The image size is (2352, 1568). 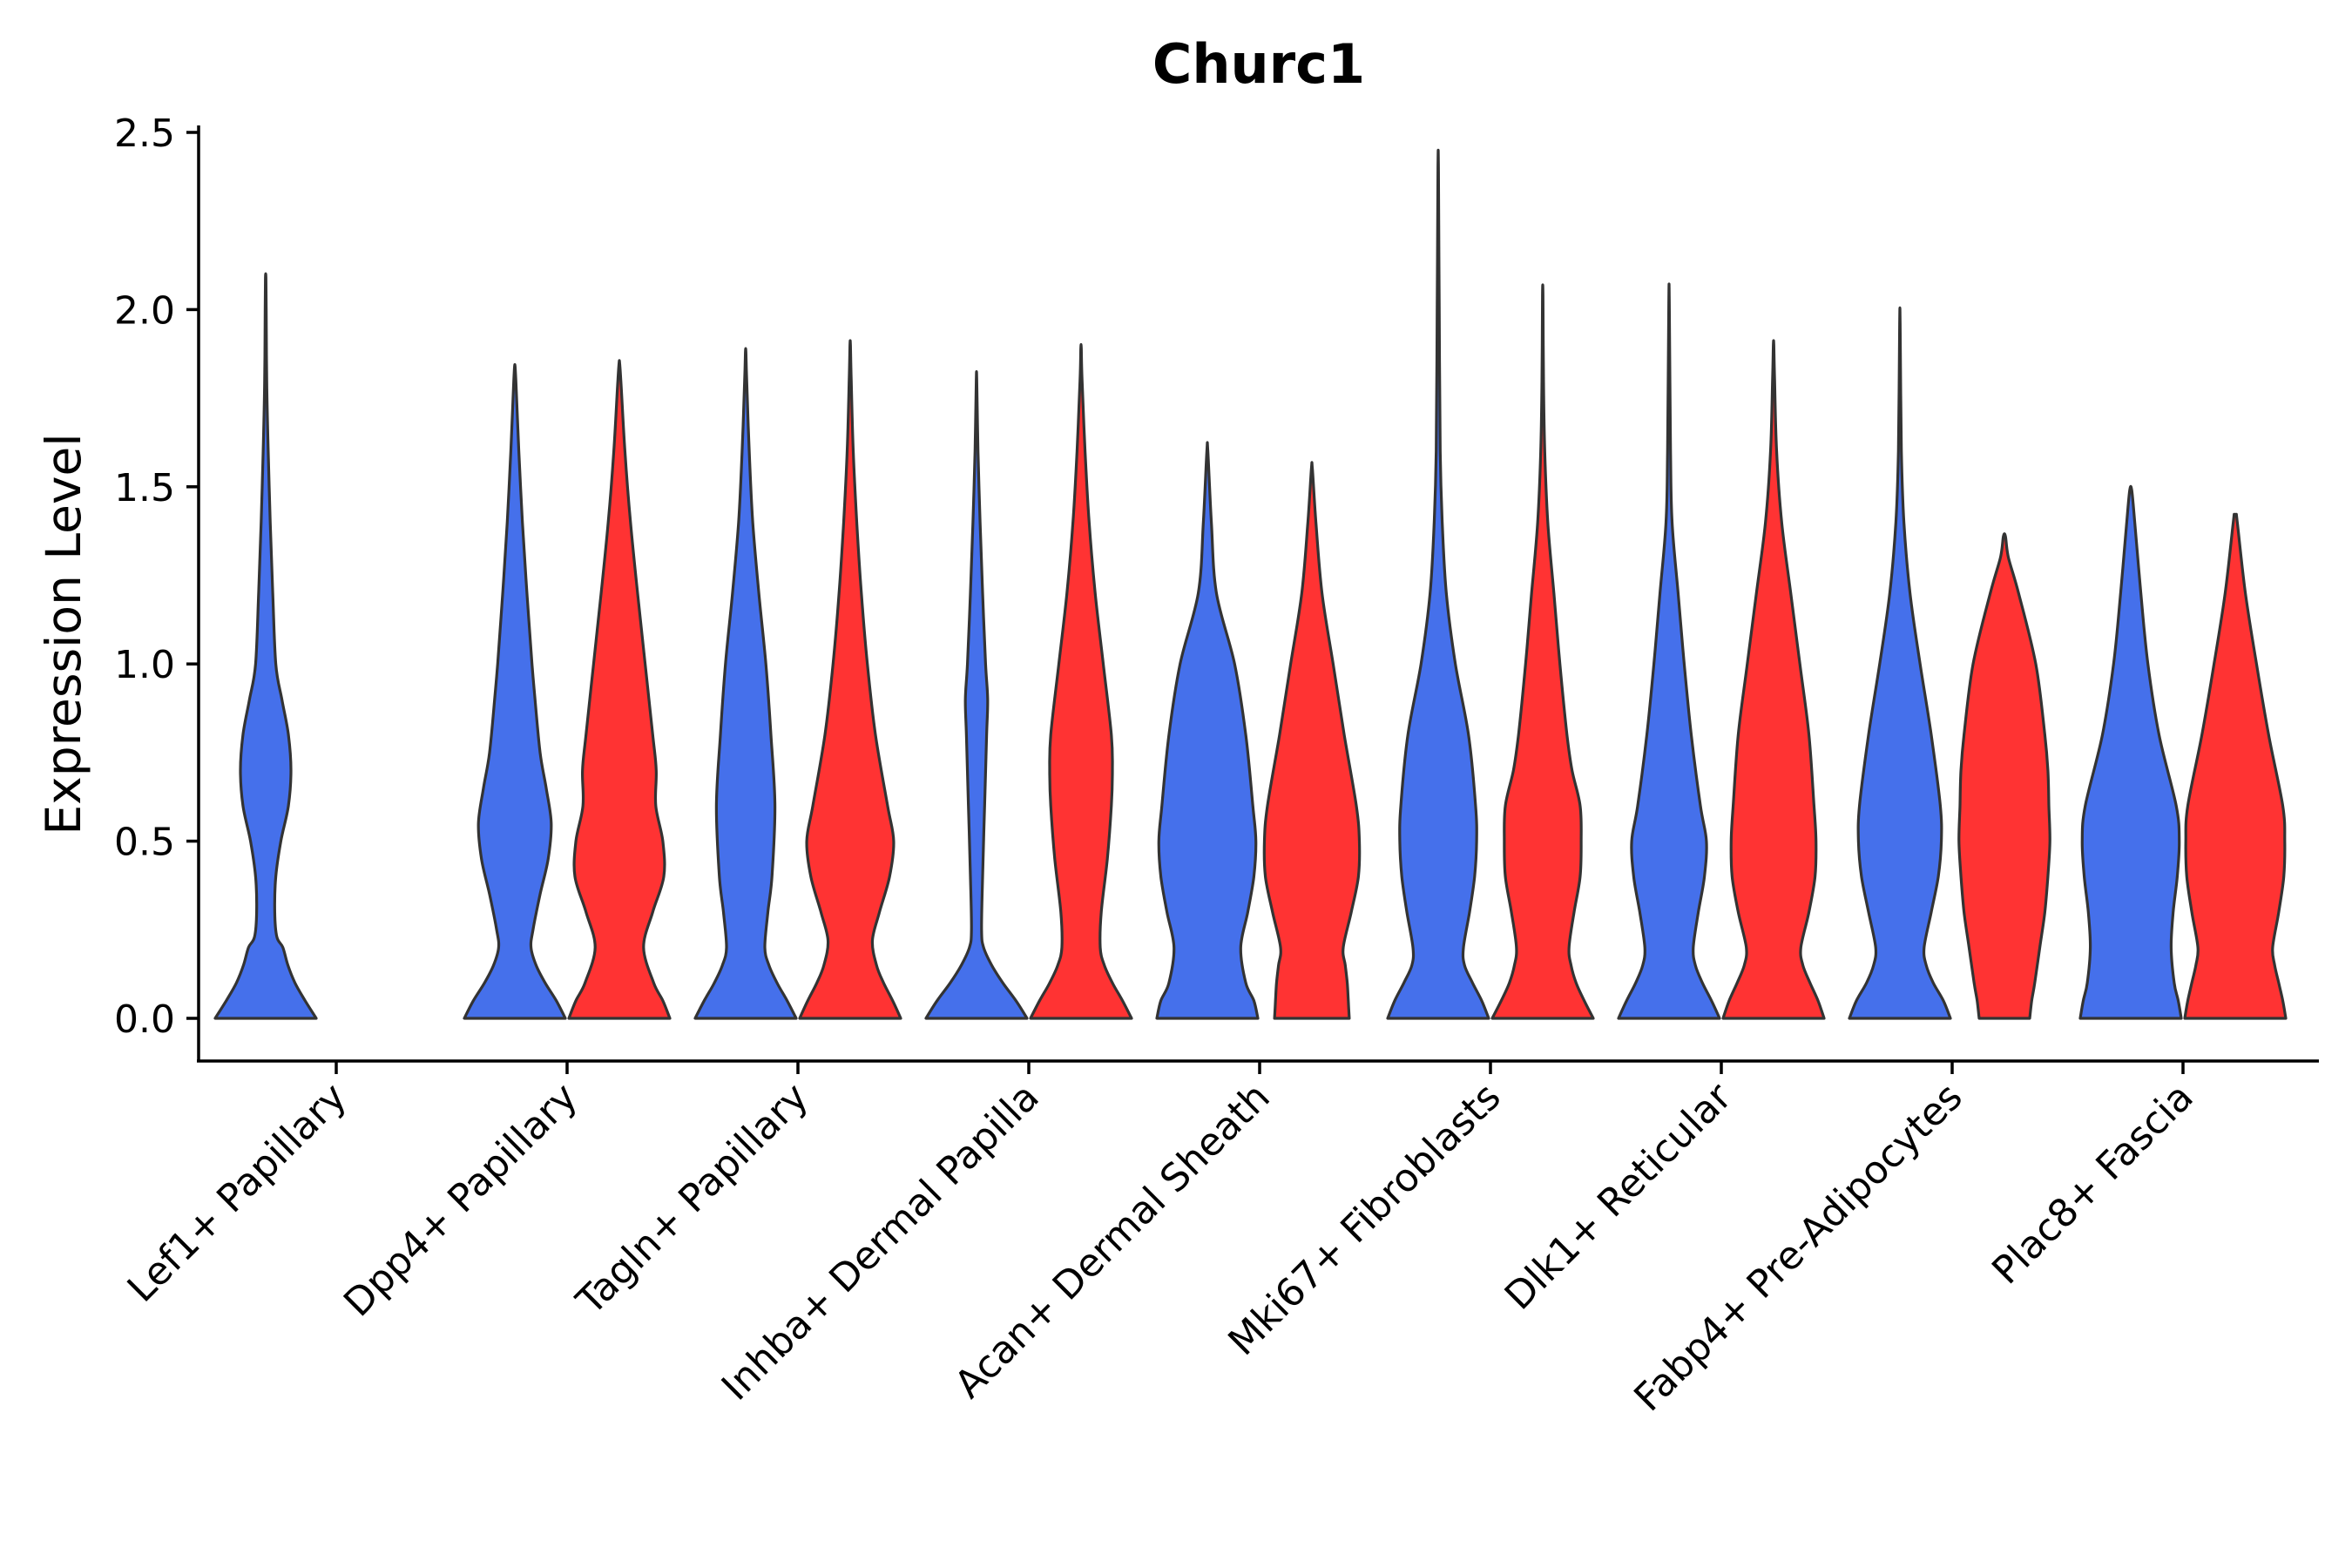 What do you see at coordinates (237, 1193) in the screenshot?
I see `x-tick-label: Lef1+ Papillary` at bounding box center [237, 1193].